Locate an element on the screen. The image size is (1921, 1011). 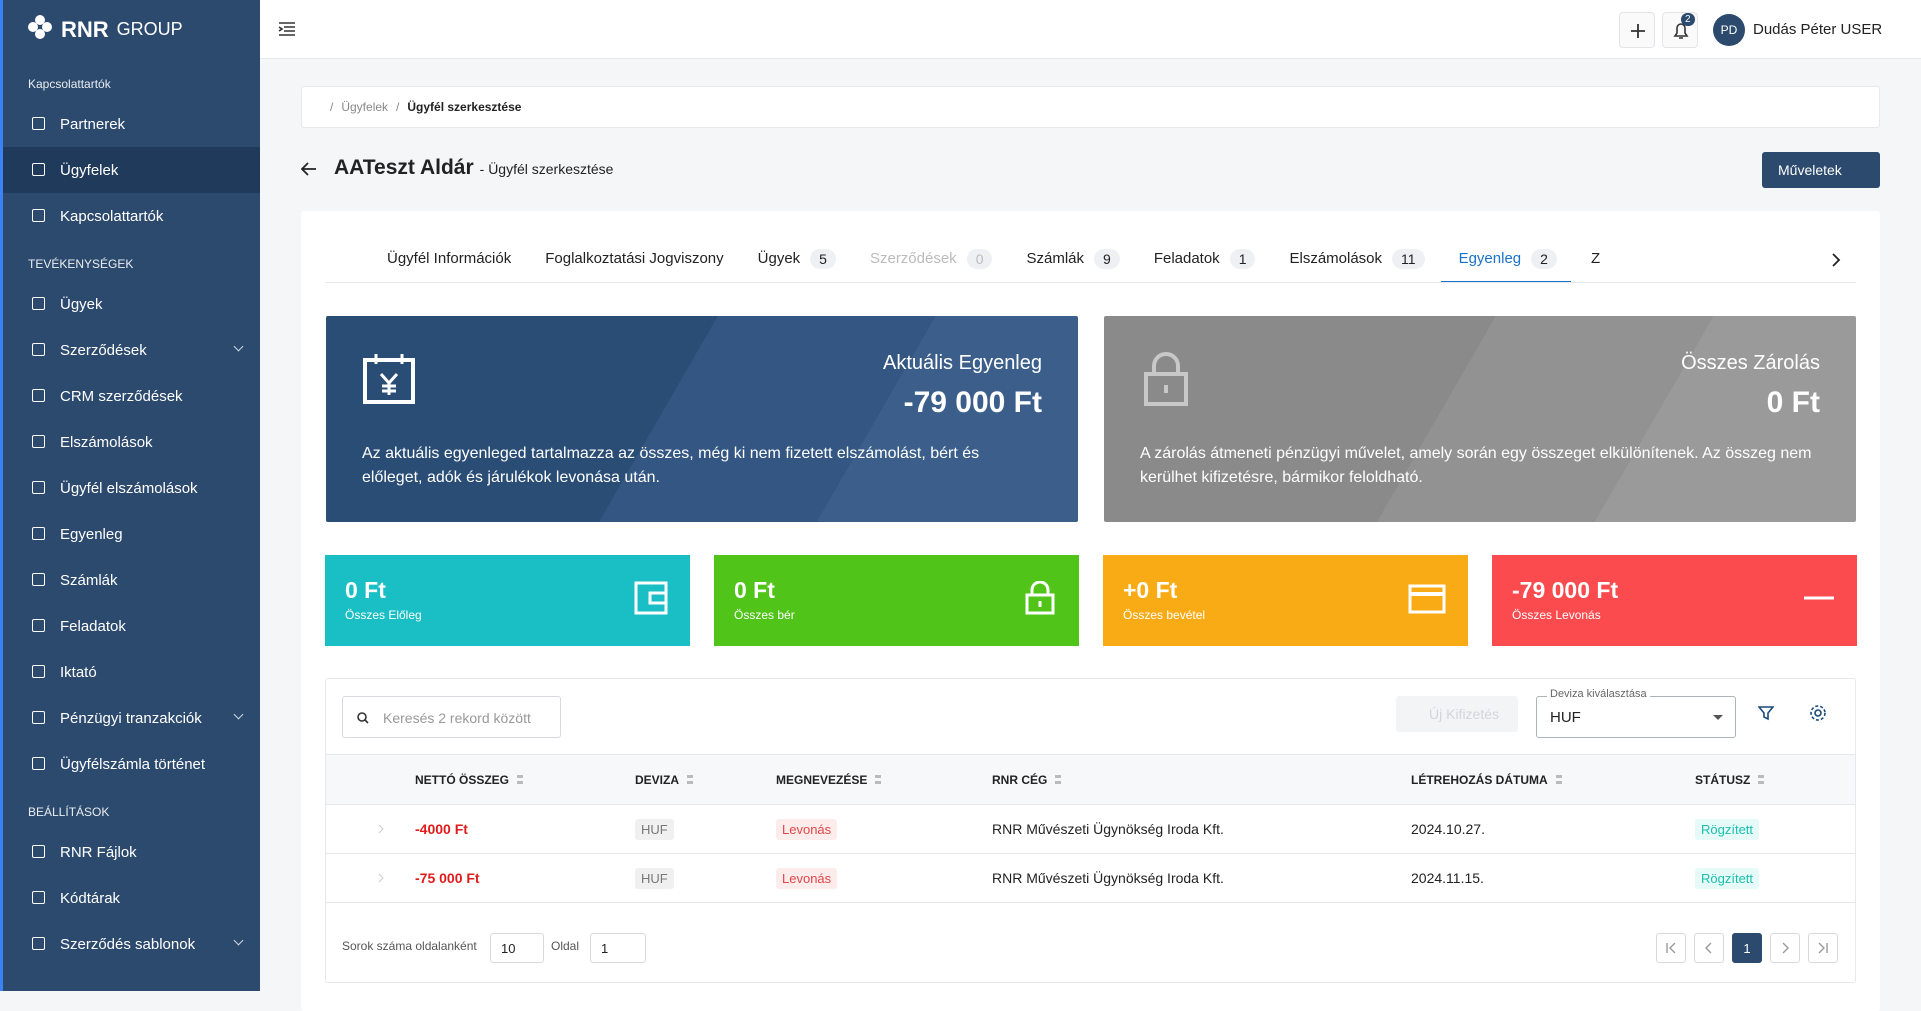
balance-title: Összes Zárolás is located at coordinates (1750, 363).